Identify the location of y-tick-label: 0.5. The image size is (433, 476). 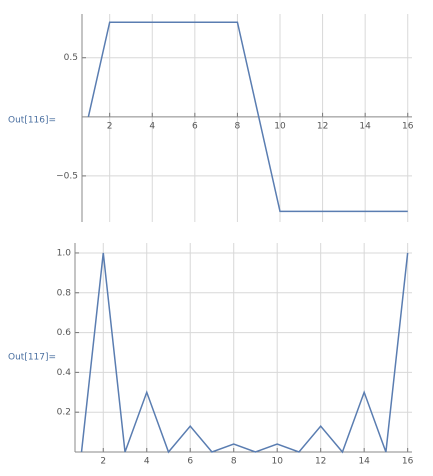
(71, 58).